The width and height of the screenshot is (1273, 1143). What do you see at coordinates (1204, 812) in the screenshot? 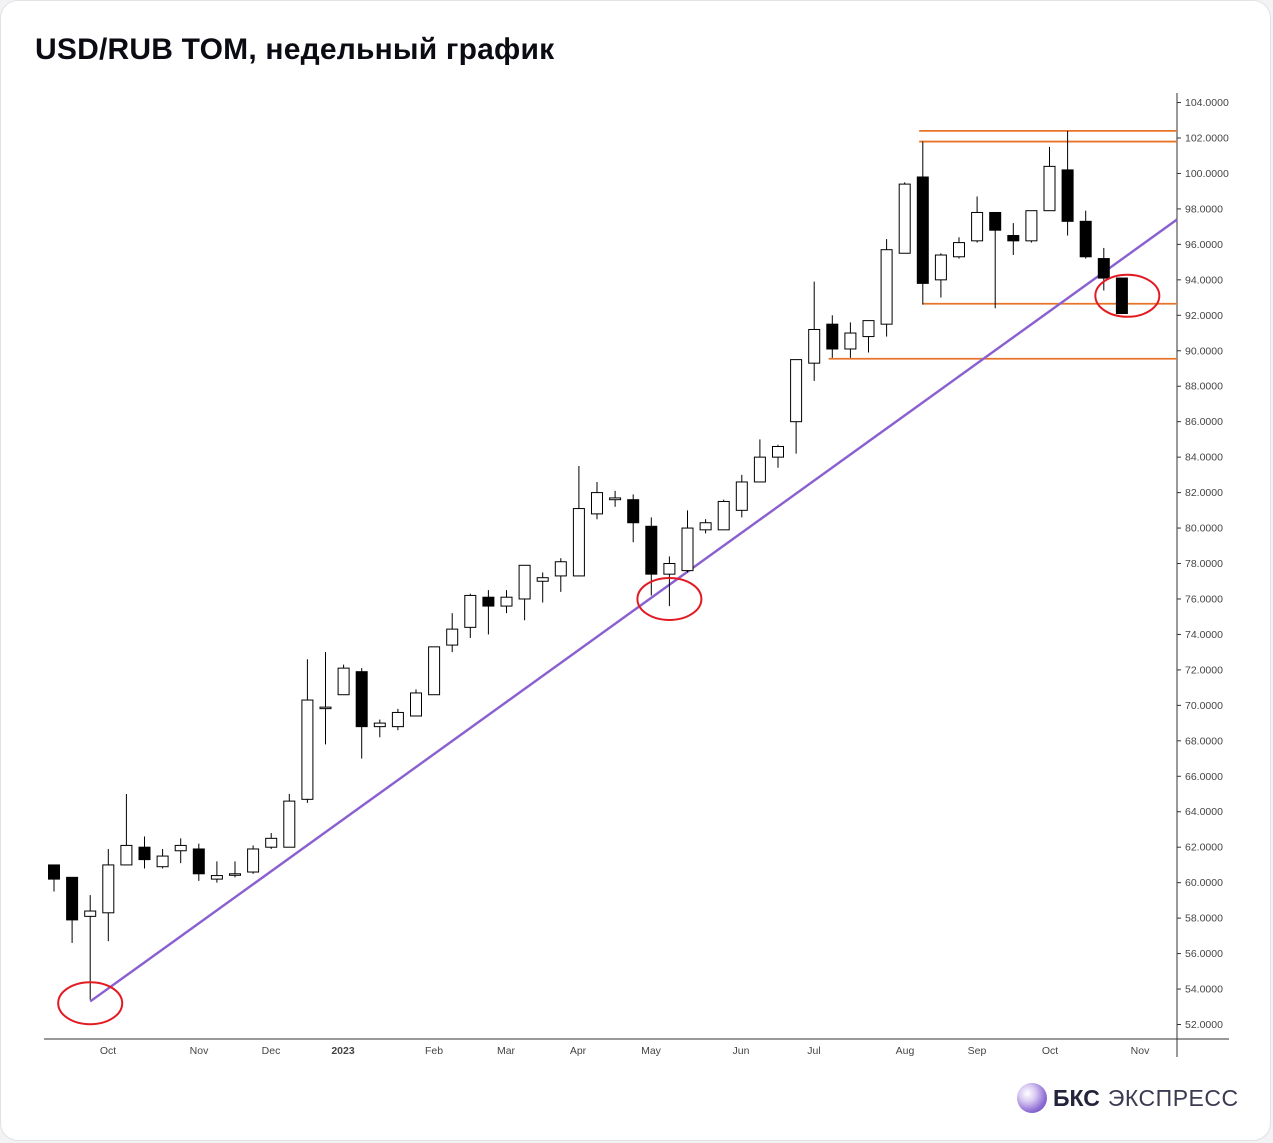
I see `y-tick-label: 64.0000` at bounding box center [1204, 812].